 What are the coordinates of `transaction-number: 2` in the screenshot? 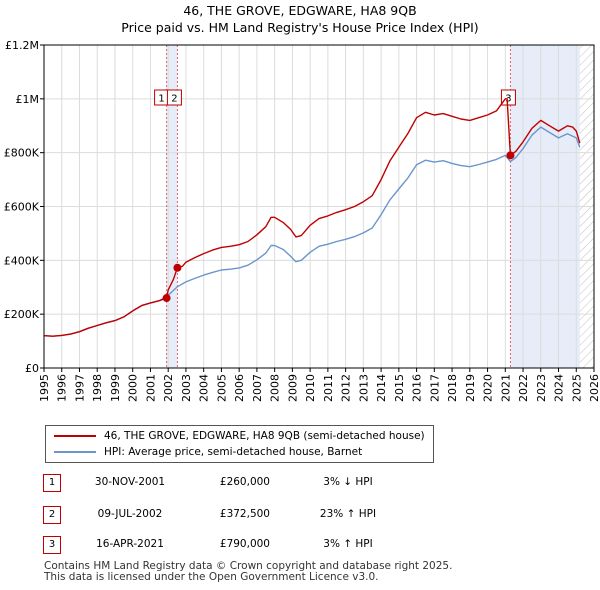 It's located at (52, 515).